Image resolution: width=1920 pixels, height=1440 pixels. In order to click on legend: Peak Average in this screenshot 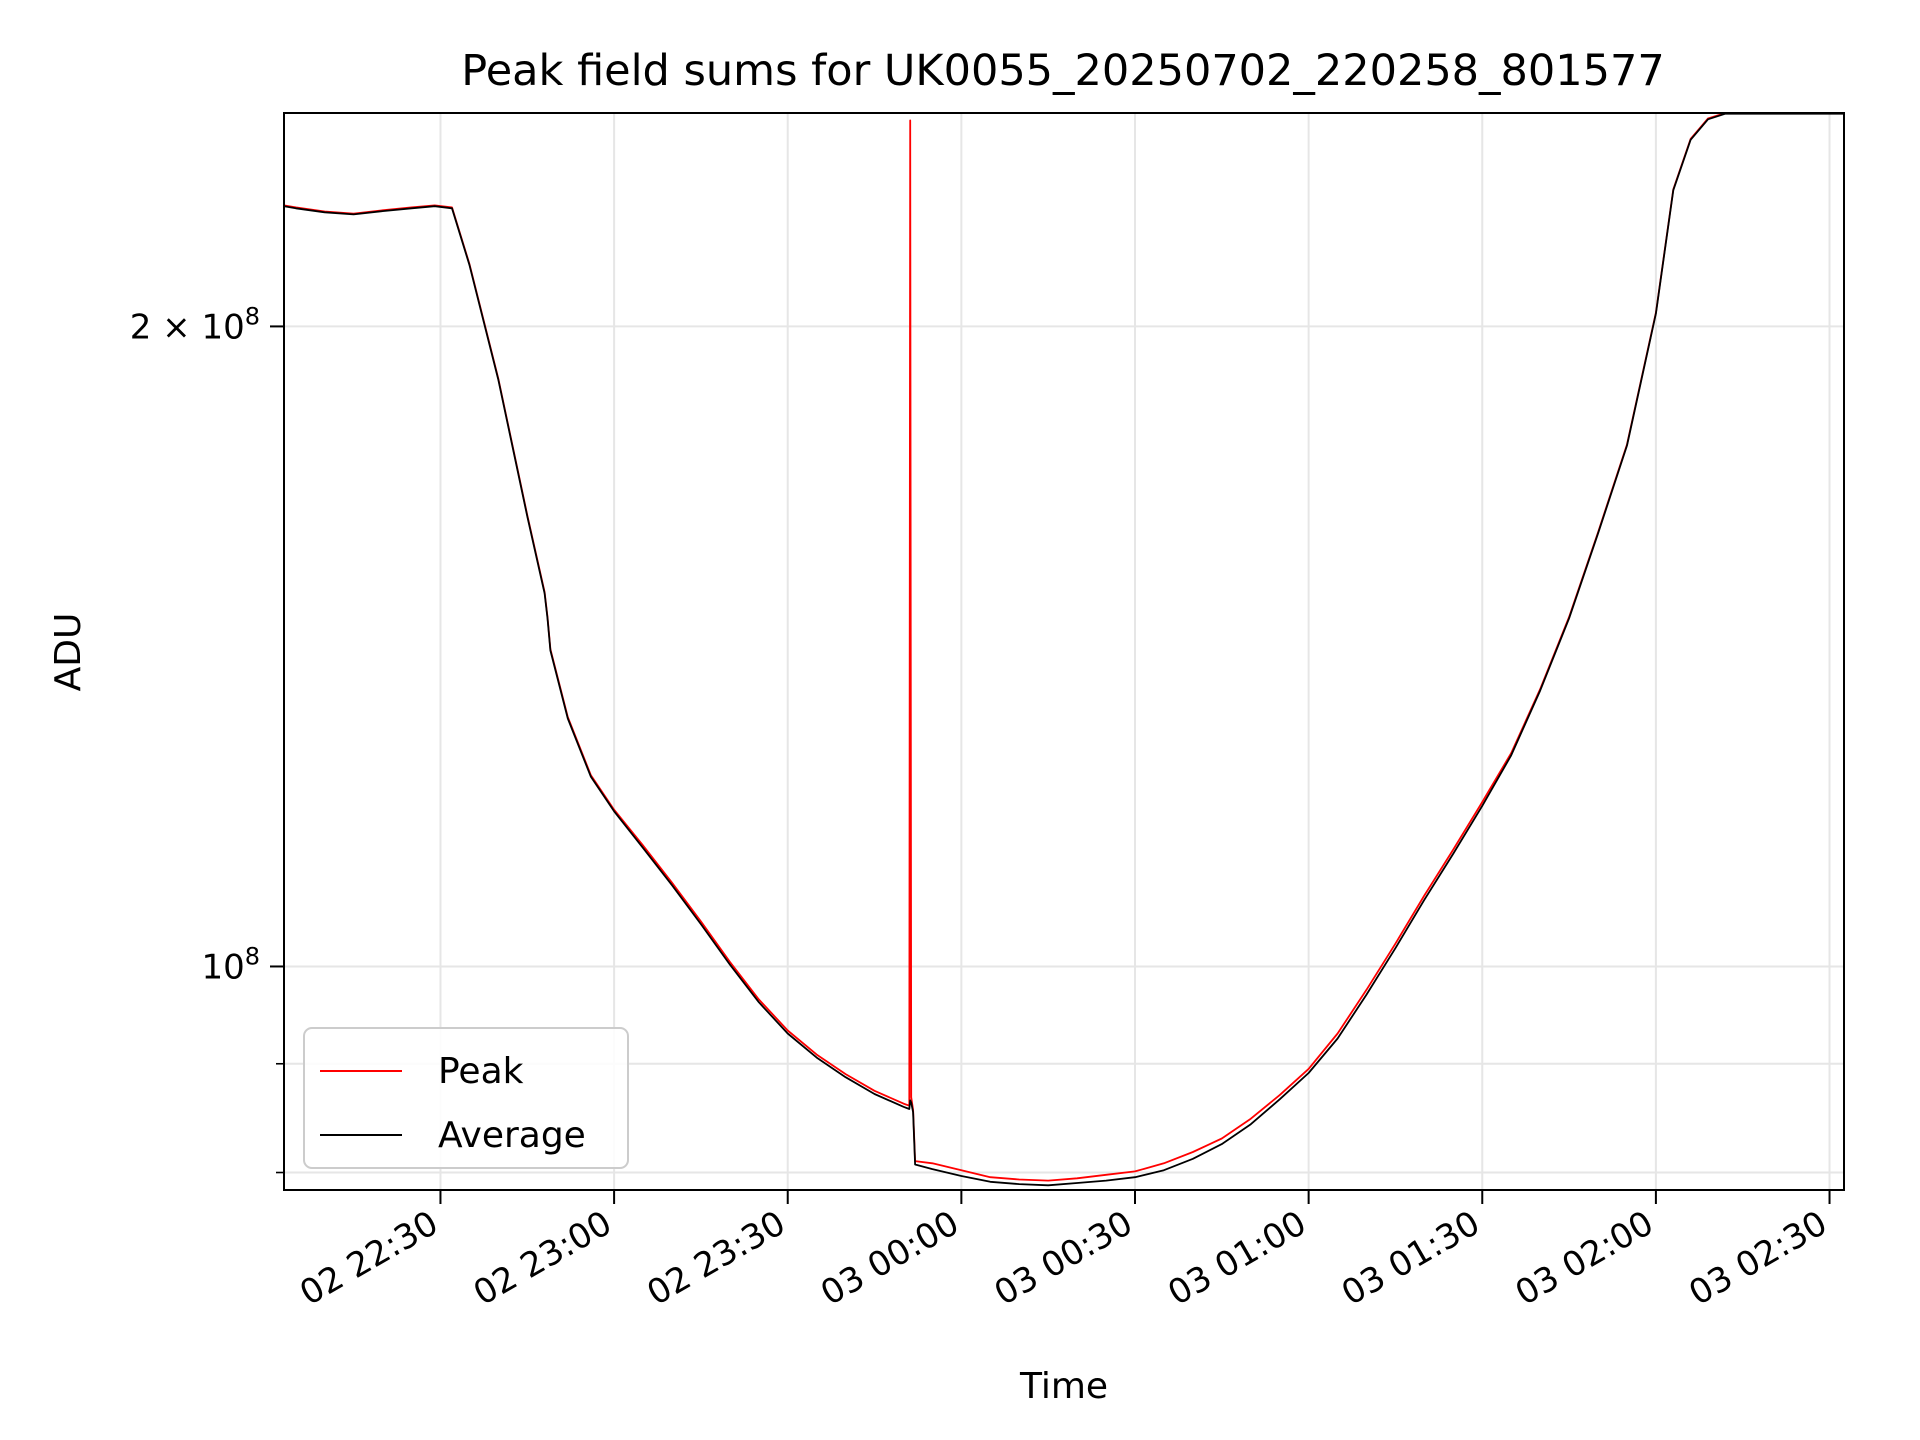, I will do `click(466, 1098)`.